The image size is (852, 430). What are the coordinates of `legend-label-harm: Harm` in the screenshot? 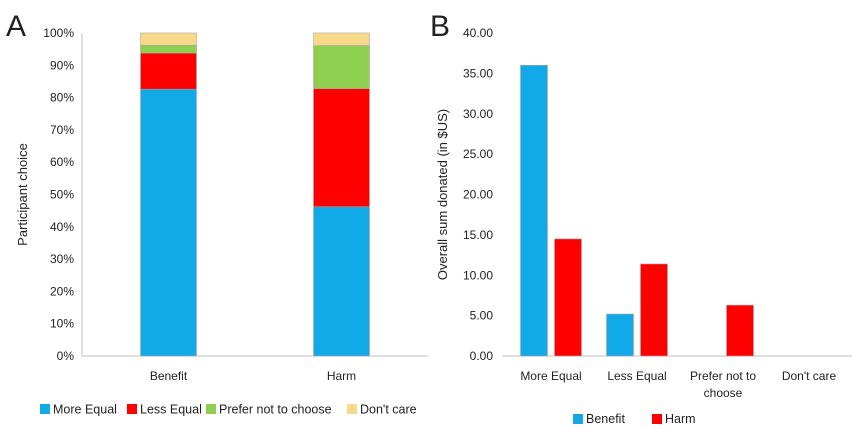 It's located at (680, 418).